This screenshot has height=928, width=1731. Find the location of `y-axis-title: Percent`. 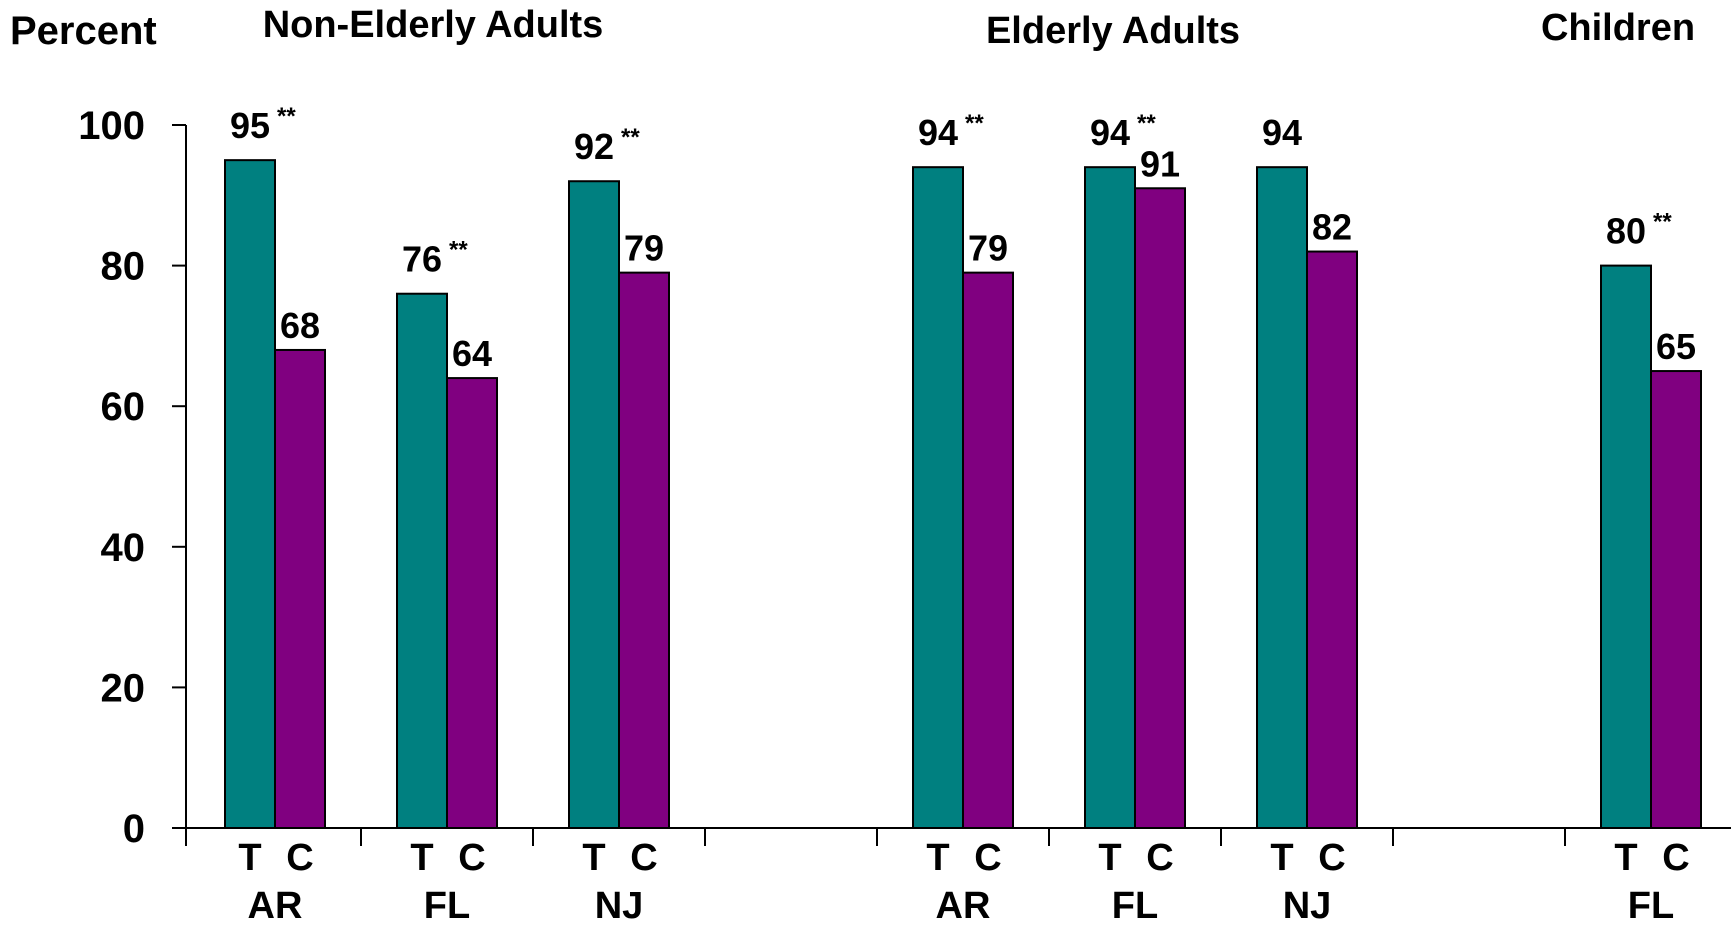

y-axis-title: Percent is located at coordinates (83, 31).